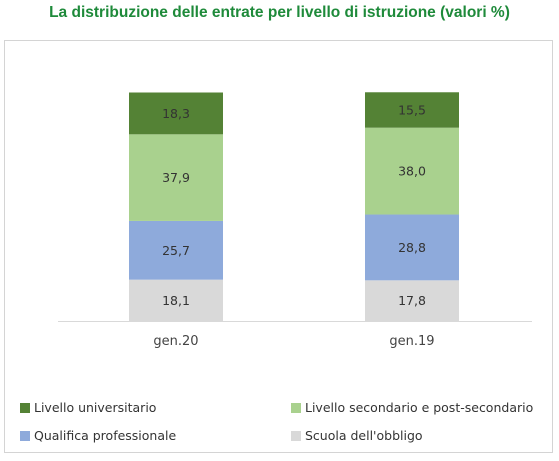 This screenshot has width=559, height=461. I want to click on data-label: 17,8, so click(412, 300).